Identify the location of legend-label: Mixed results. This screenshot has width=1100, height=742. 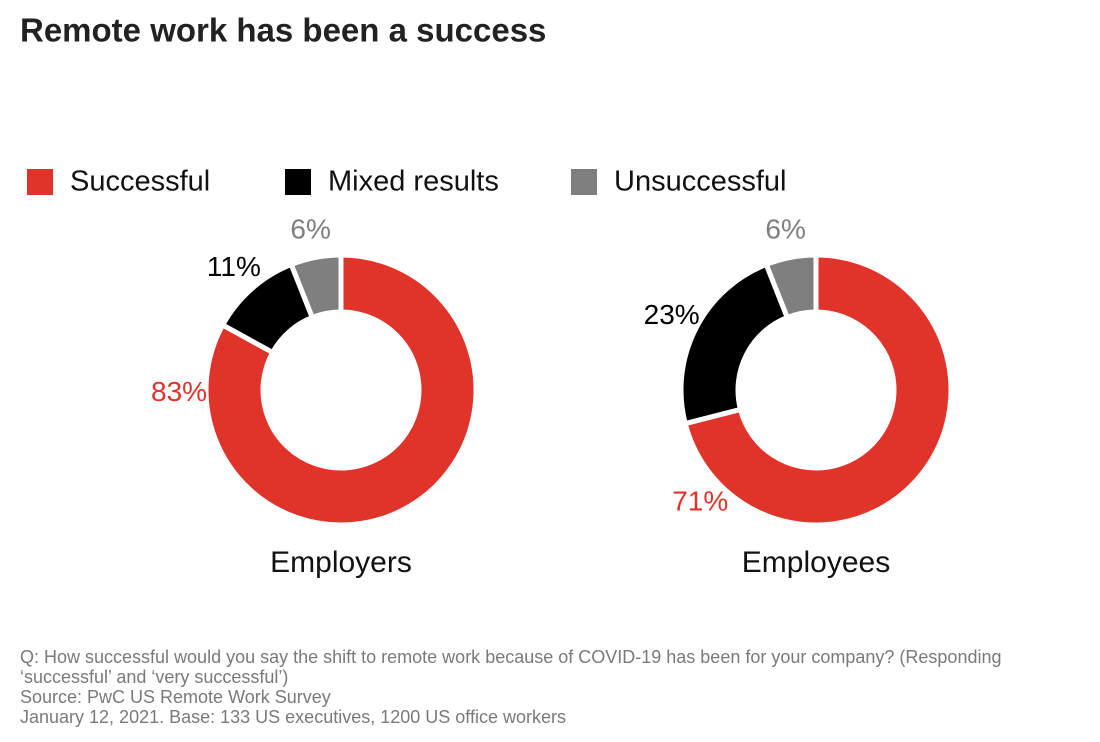
(413, 182).